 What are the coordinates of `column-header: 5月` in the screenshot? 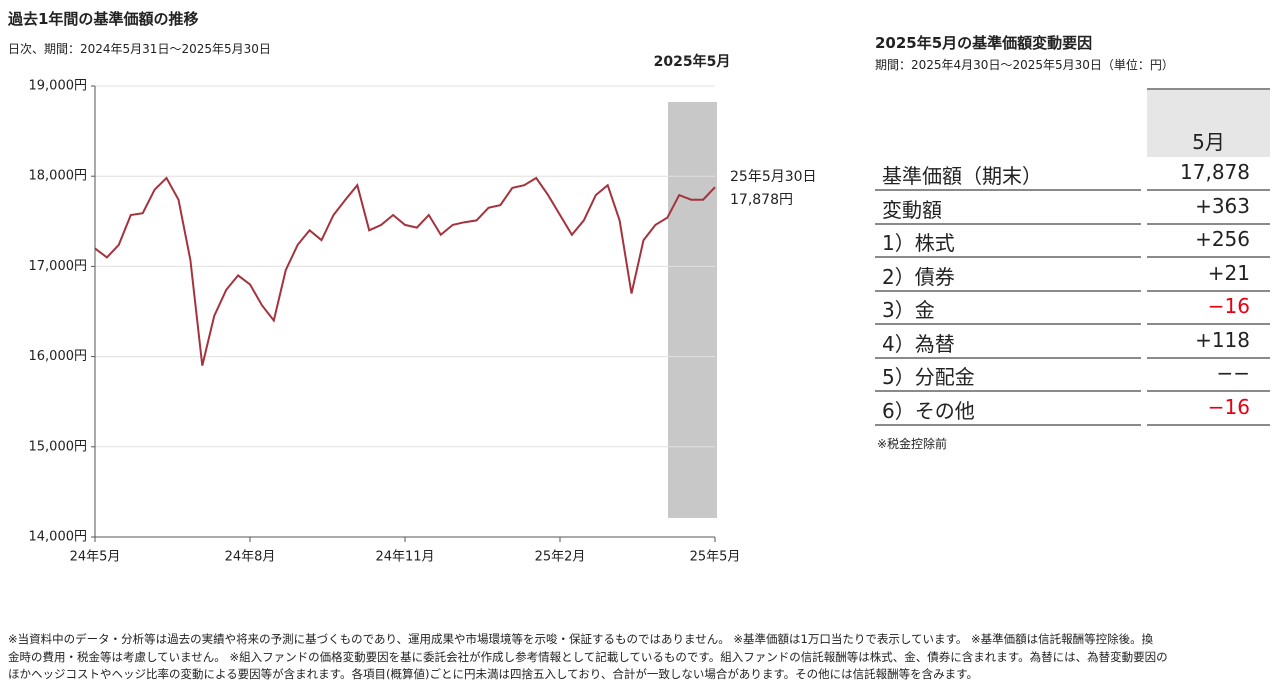 It's located at (1208, 122).